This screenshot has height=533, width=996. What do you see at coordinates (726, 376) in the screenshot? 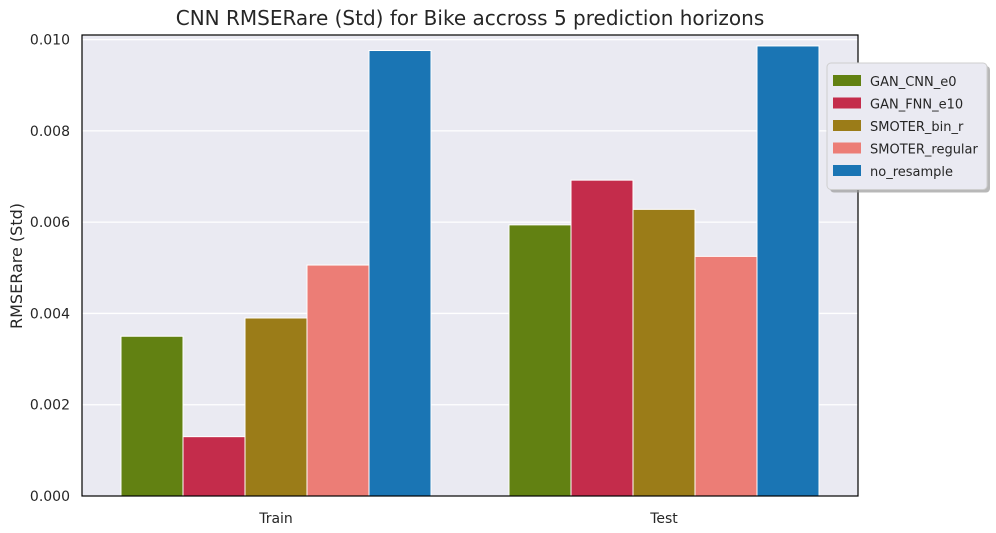
I see `bar-SMOTER_regular-Test` at bounding box center [726, 376].